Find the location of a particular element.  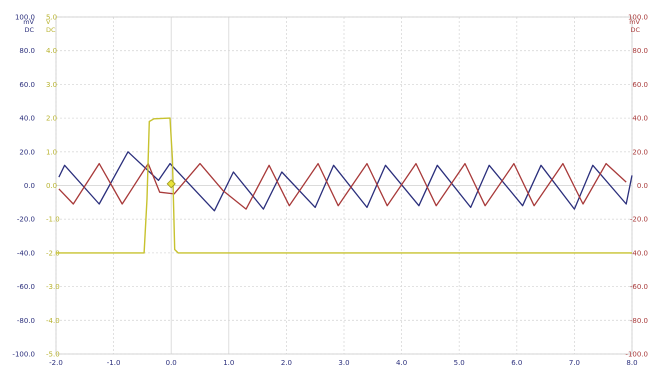

x-axis-ticks: -2.0 -1.0 0.0 1.0 2.0 3.0 4.0 5.0 6.0 7.0 8.0 is located at coordinates (343, 363).